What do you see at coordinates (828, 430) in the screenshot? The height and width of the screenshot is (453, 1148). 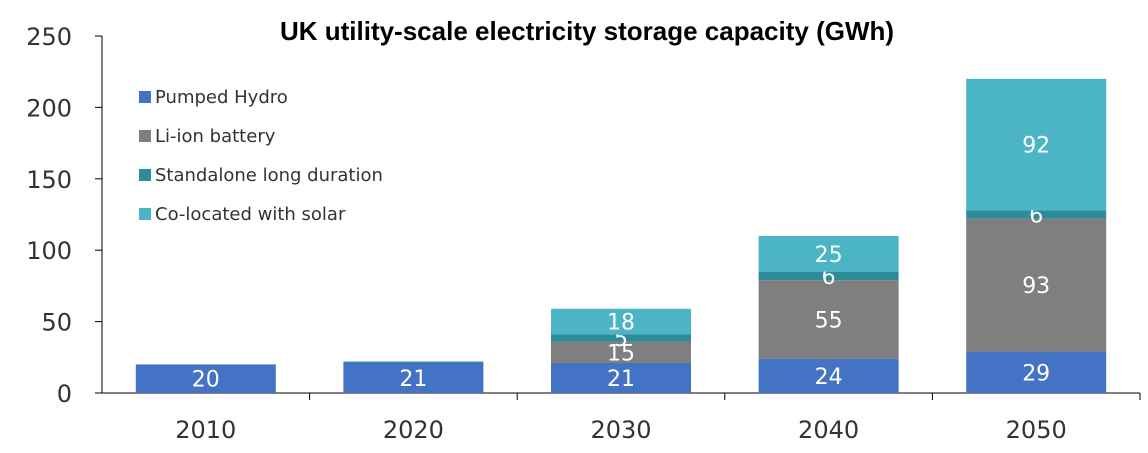 I see `x-tick-label: 2040` at bounding box center [828, 430].